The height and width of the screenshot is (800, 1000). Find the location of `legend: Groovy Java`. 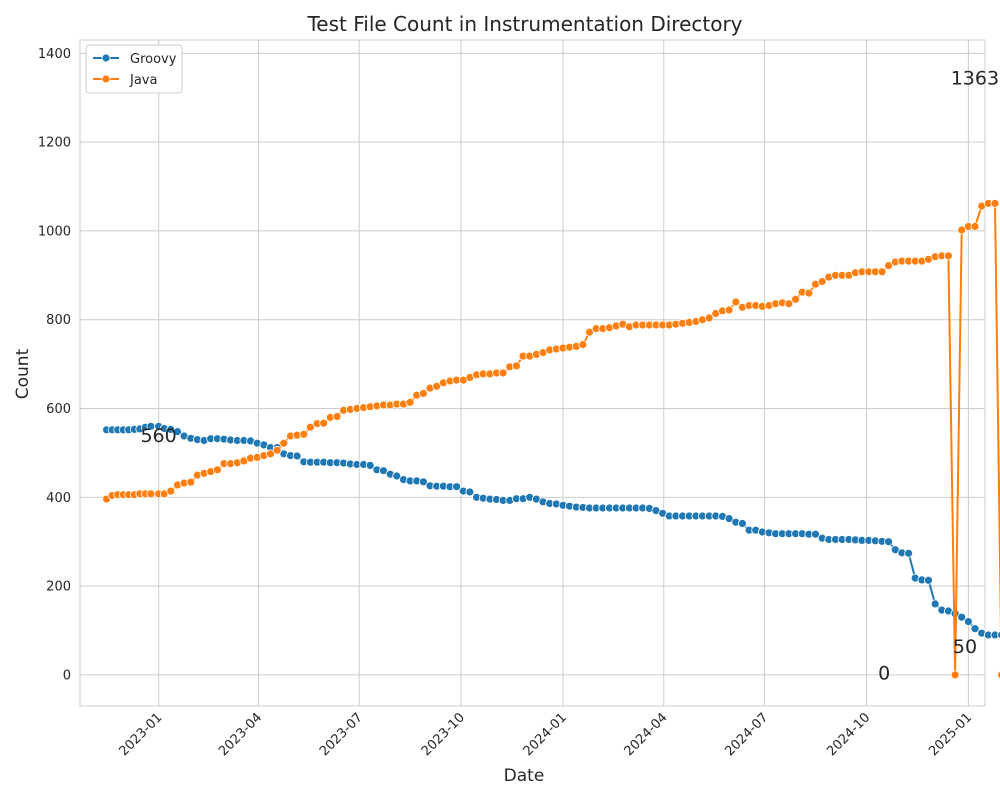

legend: Groovy Java is located at coordinates (134, 69).